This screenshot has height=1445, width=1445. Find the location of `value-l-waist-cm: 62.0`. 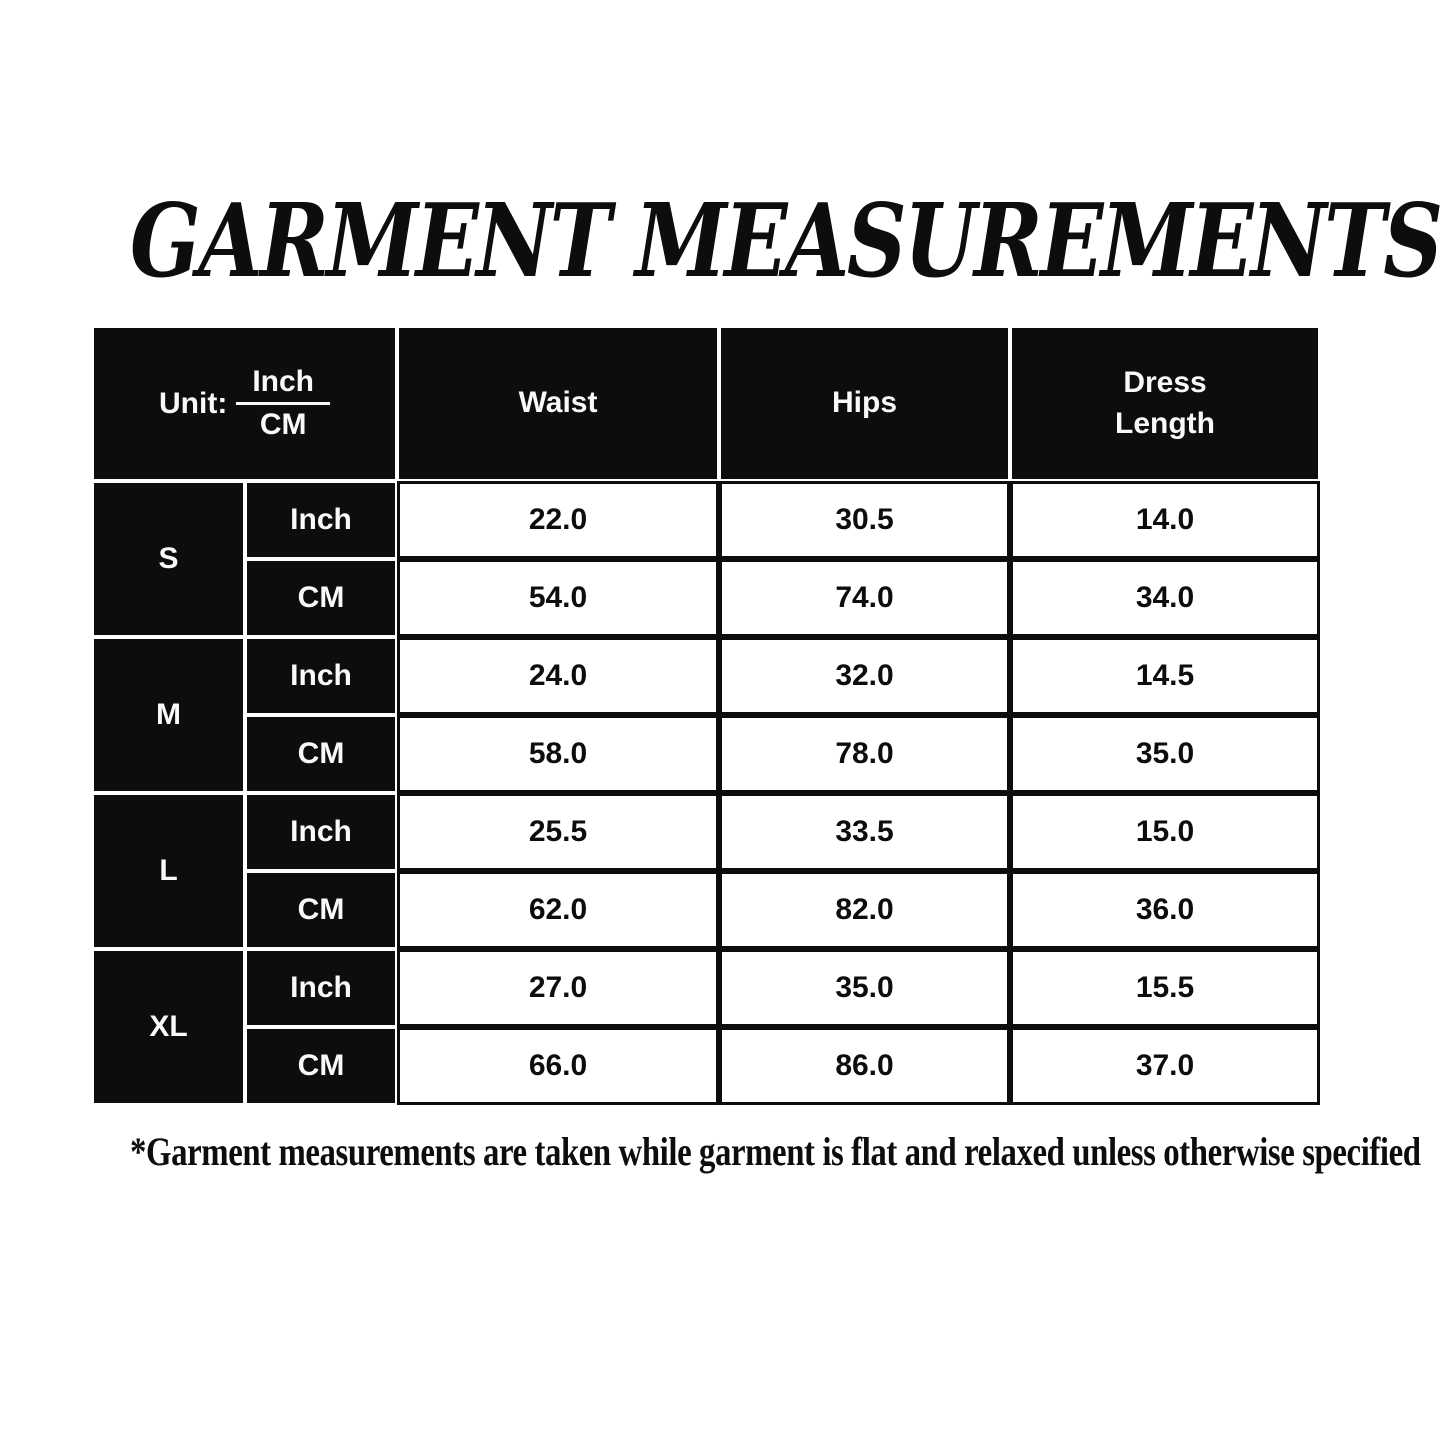

value-l-waist-cm: 62.0 is located at coordinates (558, 910).